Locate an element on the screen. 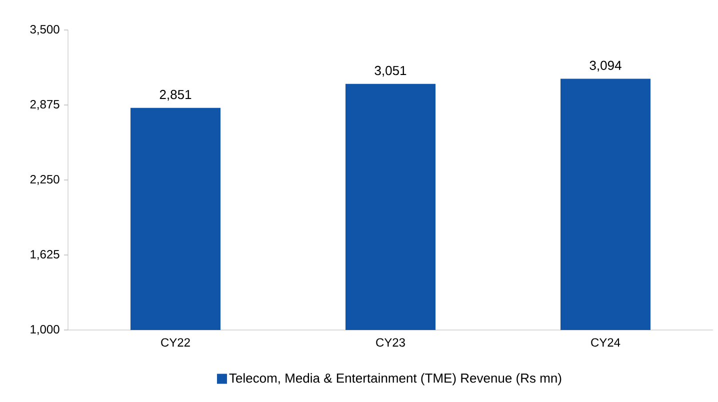 The image size is (718, 402). data-label: 3,051 is located at coordinates (390, 71).